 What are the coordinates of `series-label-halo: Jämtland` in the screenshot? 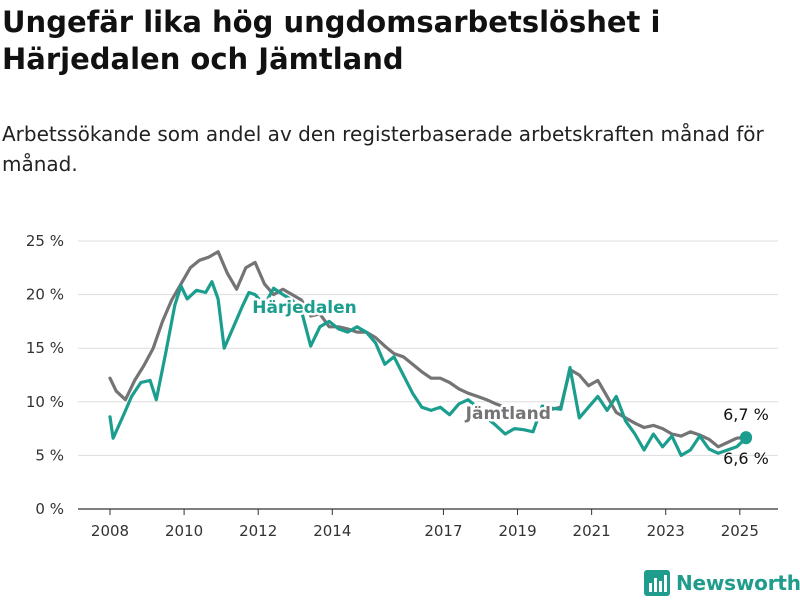 It's located at (508, 414).